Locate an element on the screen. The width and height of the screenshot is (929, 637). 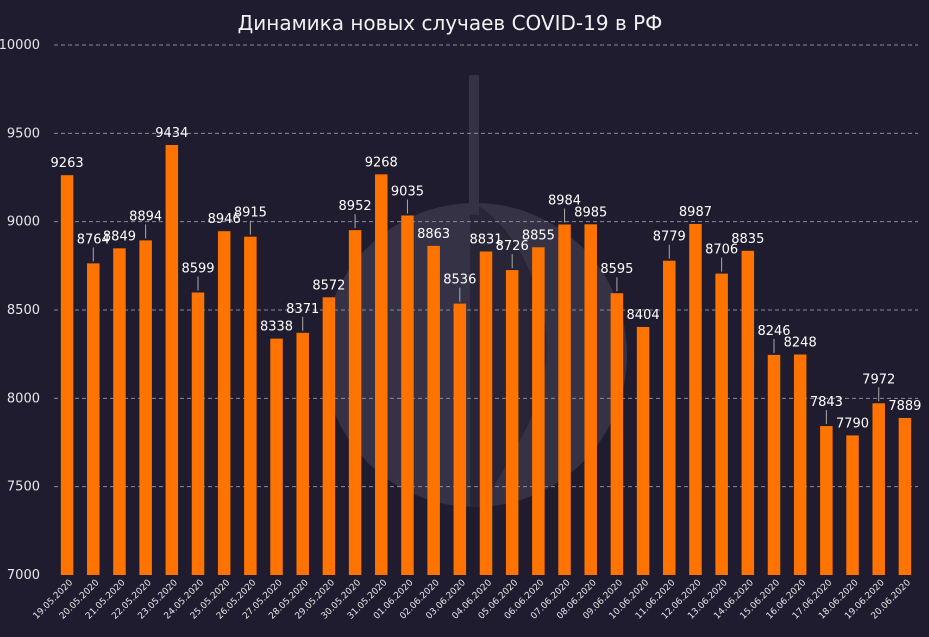
data-label: 8779 is located at coordinates (669, 237).